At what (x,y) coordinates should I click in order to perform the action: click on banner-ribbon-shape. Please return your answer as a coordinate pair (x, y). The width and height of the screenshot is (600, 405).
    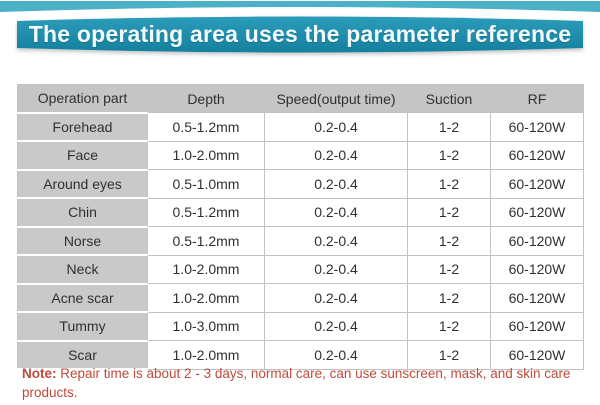
    Looking at the image, I should click on (300, 34).